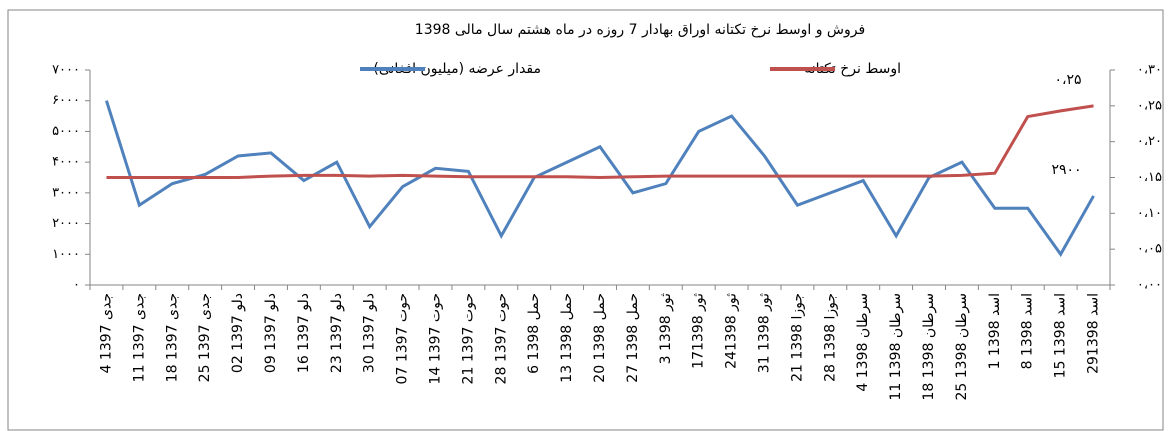 The width and height of the screenshot is (1171, 431). What do you see at coordinates (1149, 177) in the screenshot?
I see `y2-tick-label: ۰،۱۵` at bounding box center [1149, 177].